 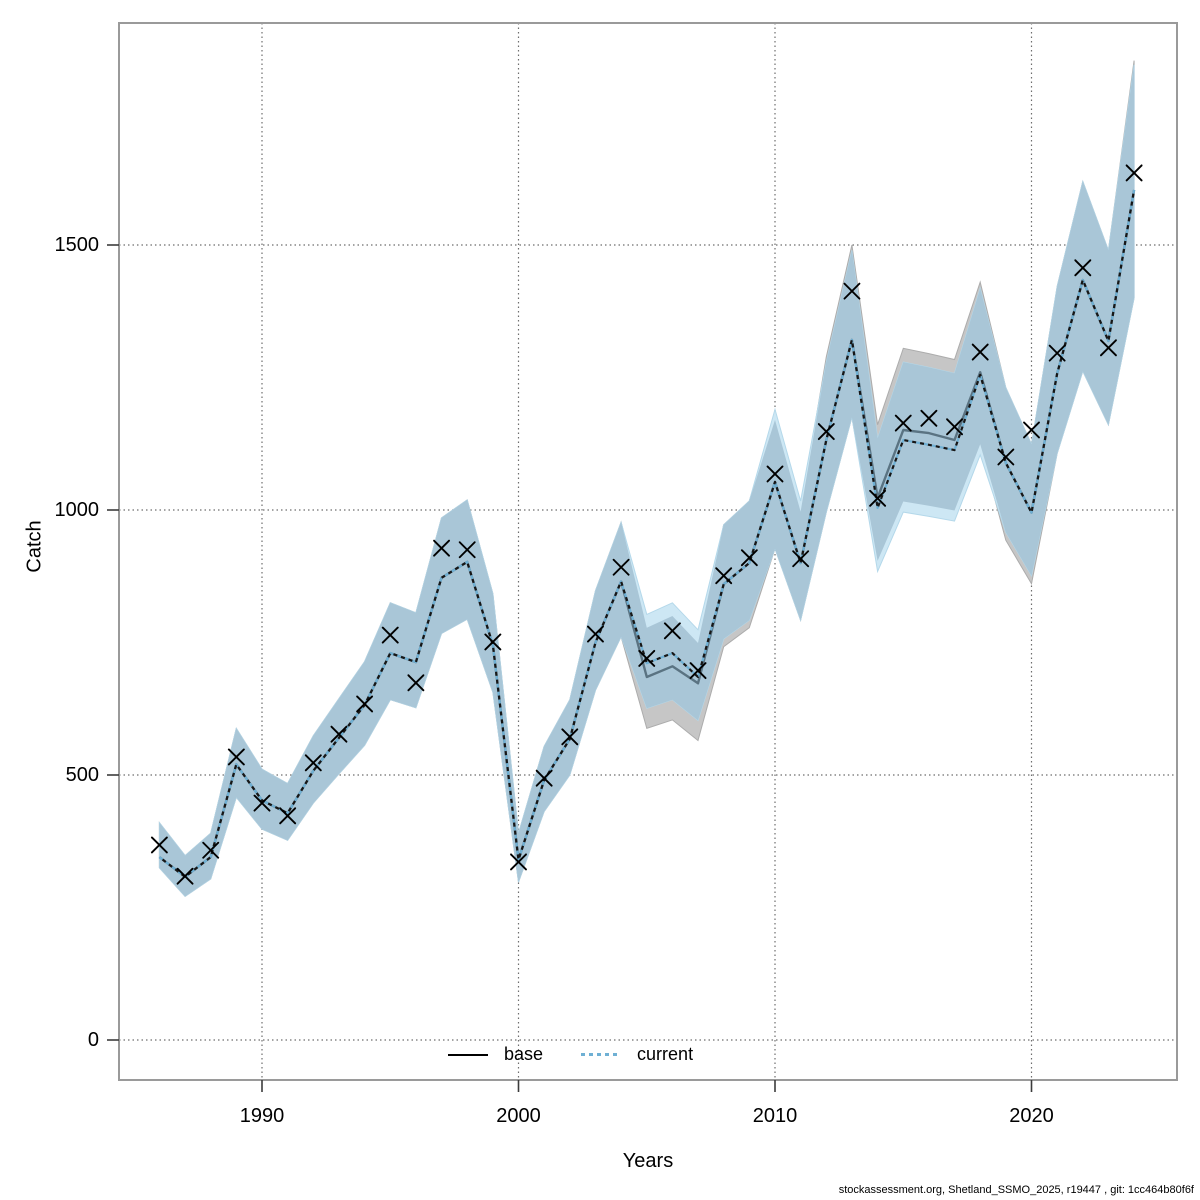 I want to click on x-tick-label: 2020, so click(x=1031, y=1116).